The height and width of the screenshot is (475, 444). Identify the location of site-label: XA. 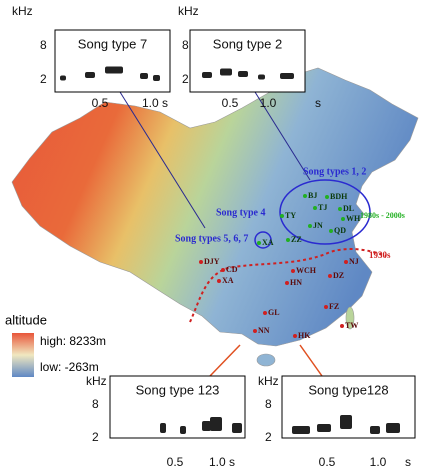
(228, 280).